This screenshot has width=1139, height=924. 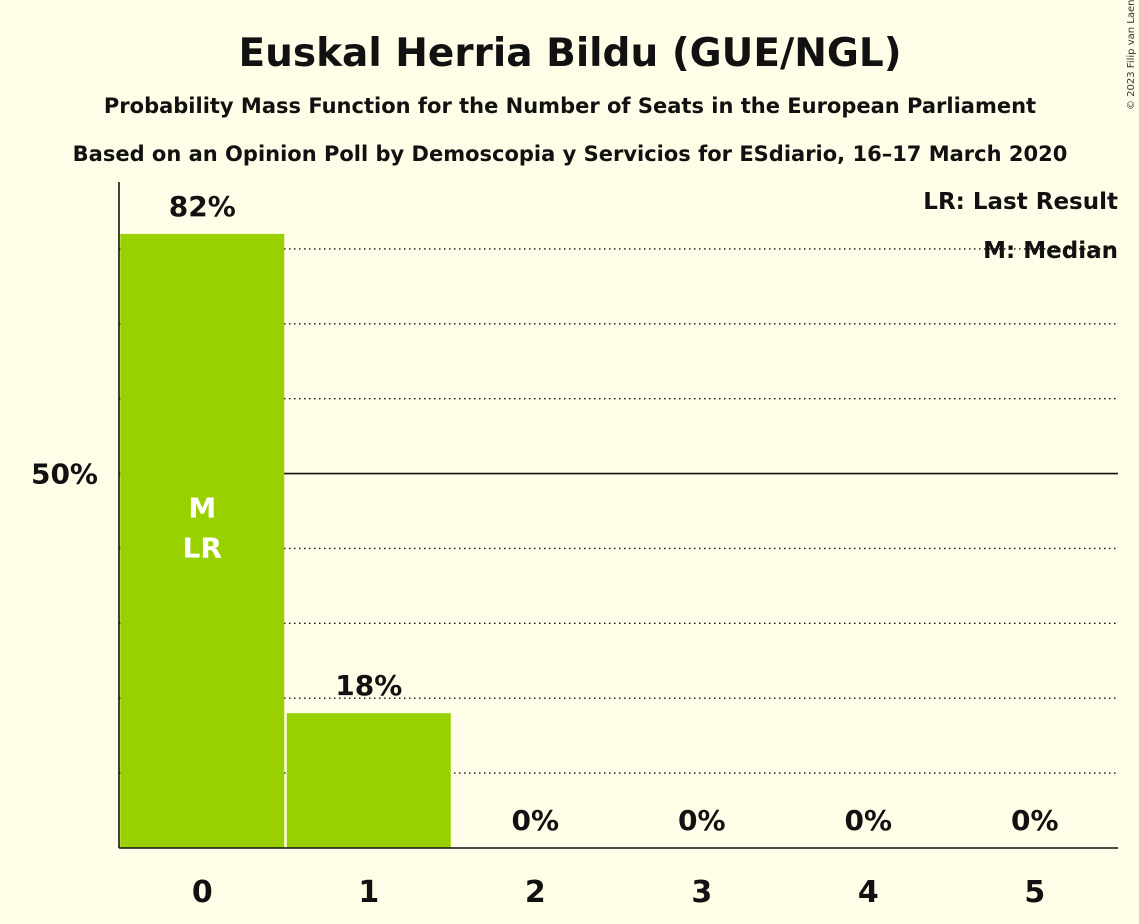 What do you see at coordinates (569, 53) in the screenshot?
I see `chart-title: Euskal Herria Bildu (GUE/NGL)` at bounding box center [569, 53].